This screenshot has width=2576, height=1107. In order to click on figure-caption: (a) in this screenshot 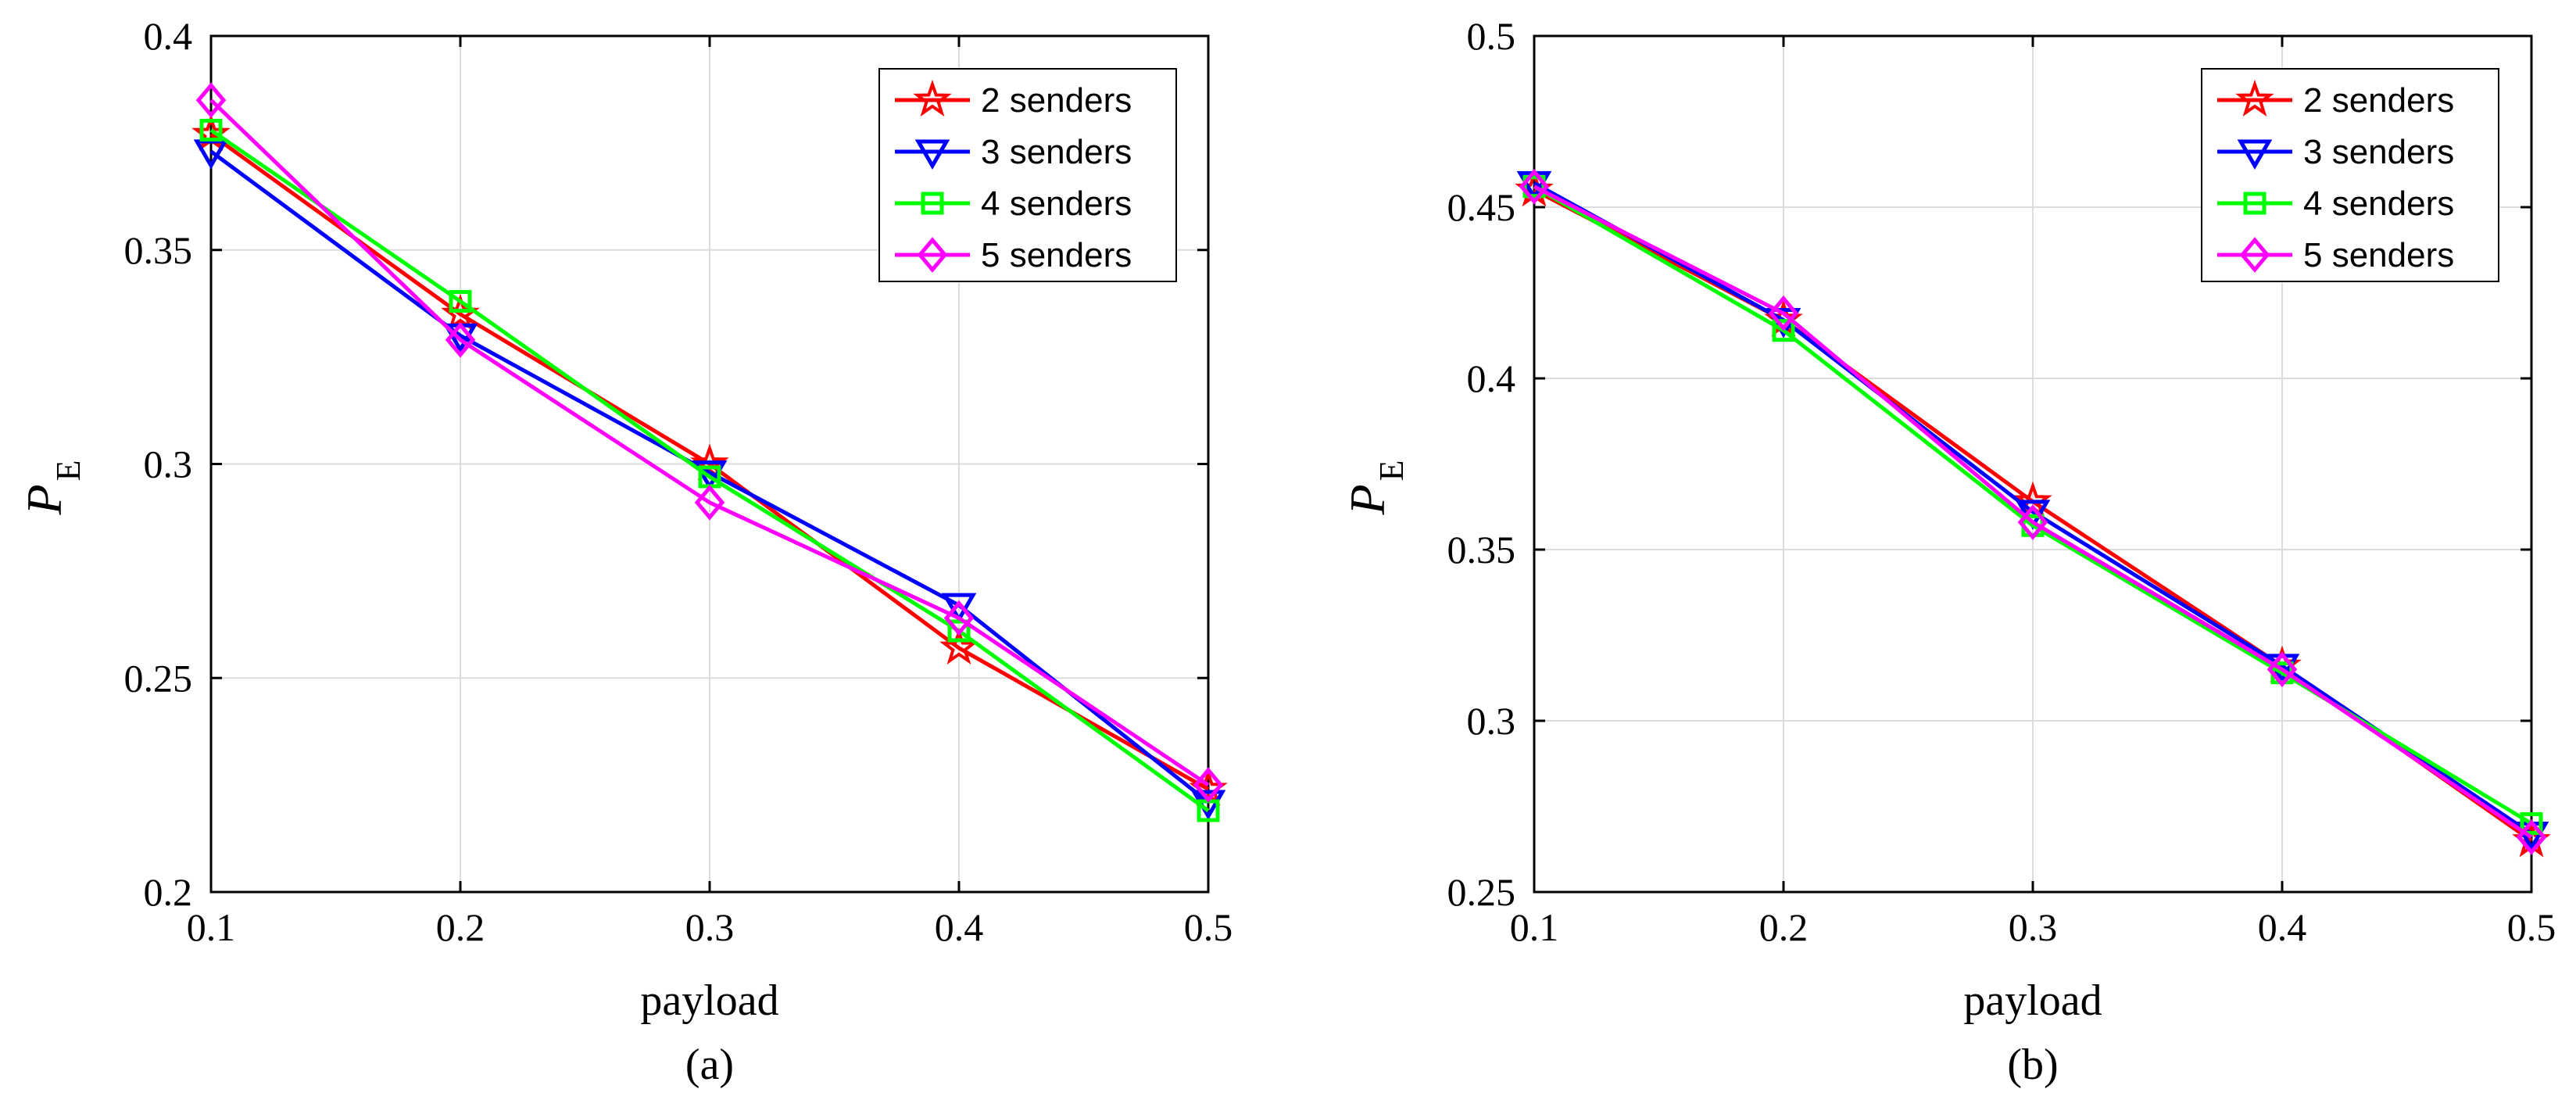, I will do `click(709, 1065)`.